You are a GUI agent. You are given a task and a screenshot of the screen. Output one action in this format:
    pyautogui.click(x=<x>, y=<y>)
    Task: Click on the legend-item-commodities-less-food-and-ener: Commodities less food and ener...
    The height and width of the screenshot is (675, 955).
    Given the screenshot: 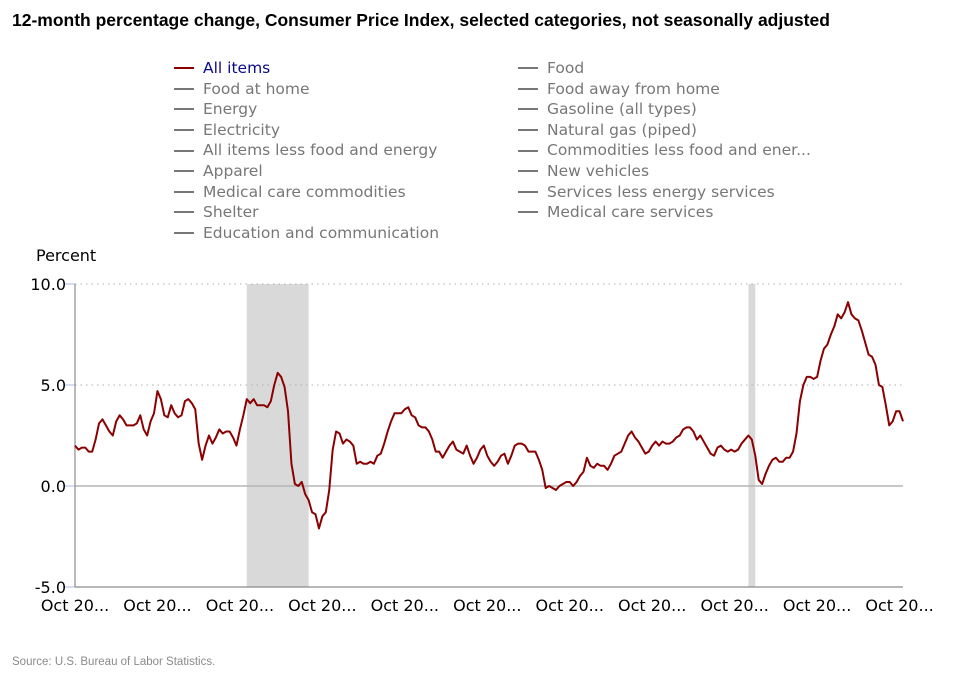 What is the action you would take?
    pyautogui.click(x=664, y=150)
    